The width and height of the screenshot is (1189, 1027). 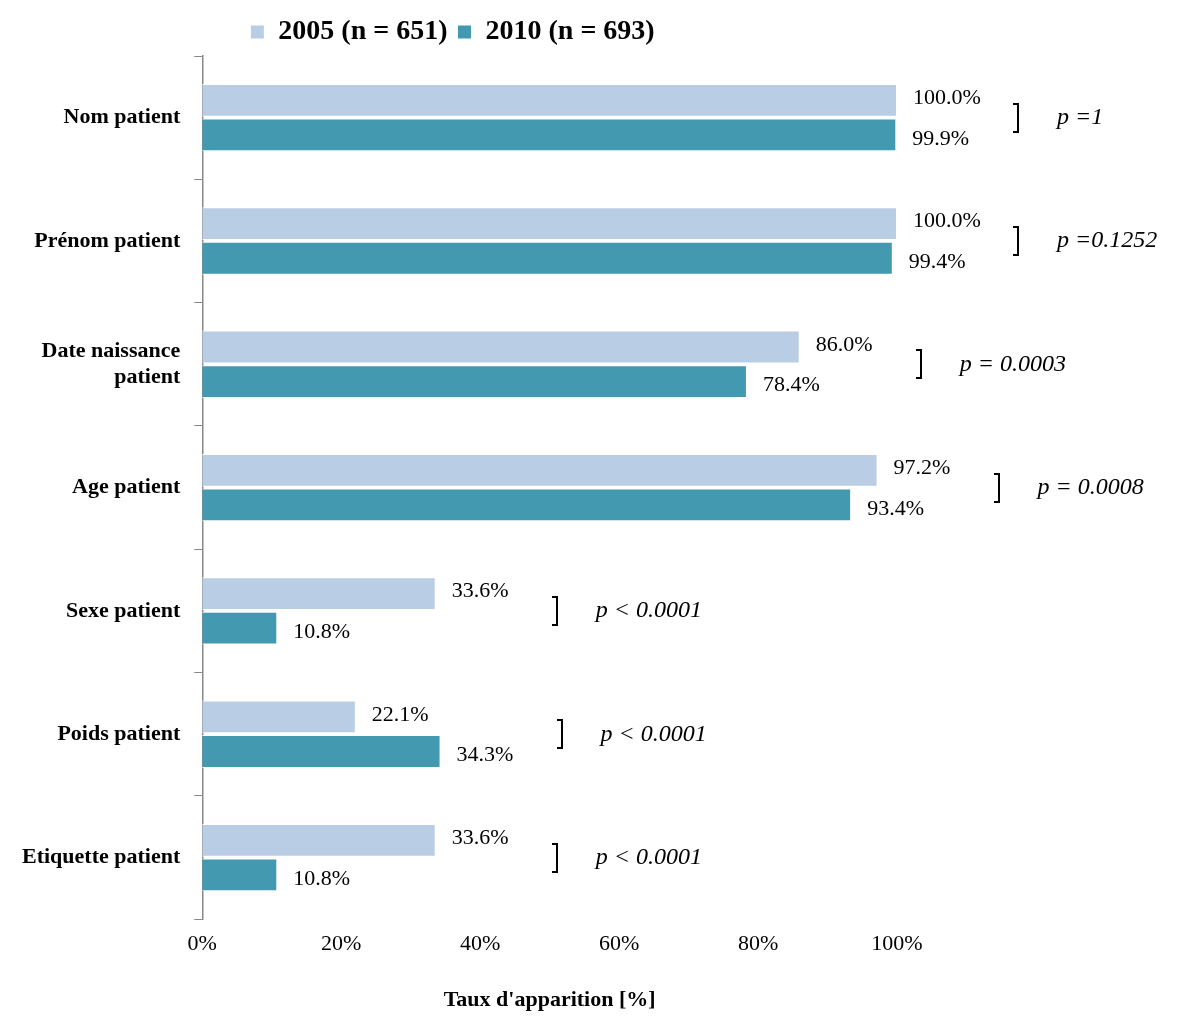 What do you see at coordinates (1089, 485) in the screenshot?
I see `text: p = 0.0008` at bounding box center [1089, 485].